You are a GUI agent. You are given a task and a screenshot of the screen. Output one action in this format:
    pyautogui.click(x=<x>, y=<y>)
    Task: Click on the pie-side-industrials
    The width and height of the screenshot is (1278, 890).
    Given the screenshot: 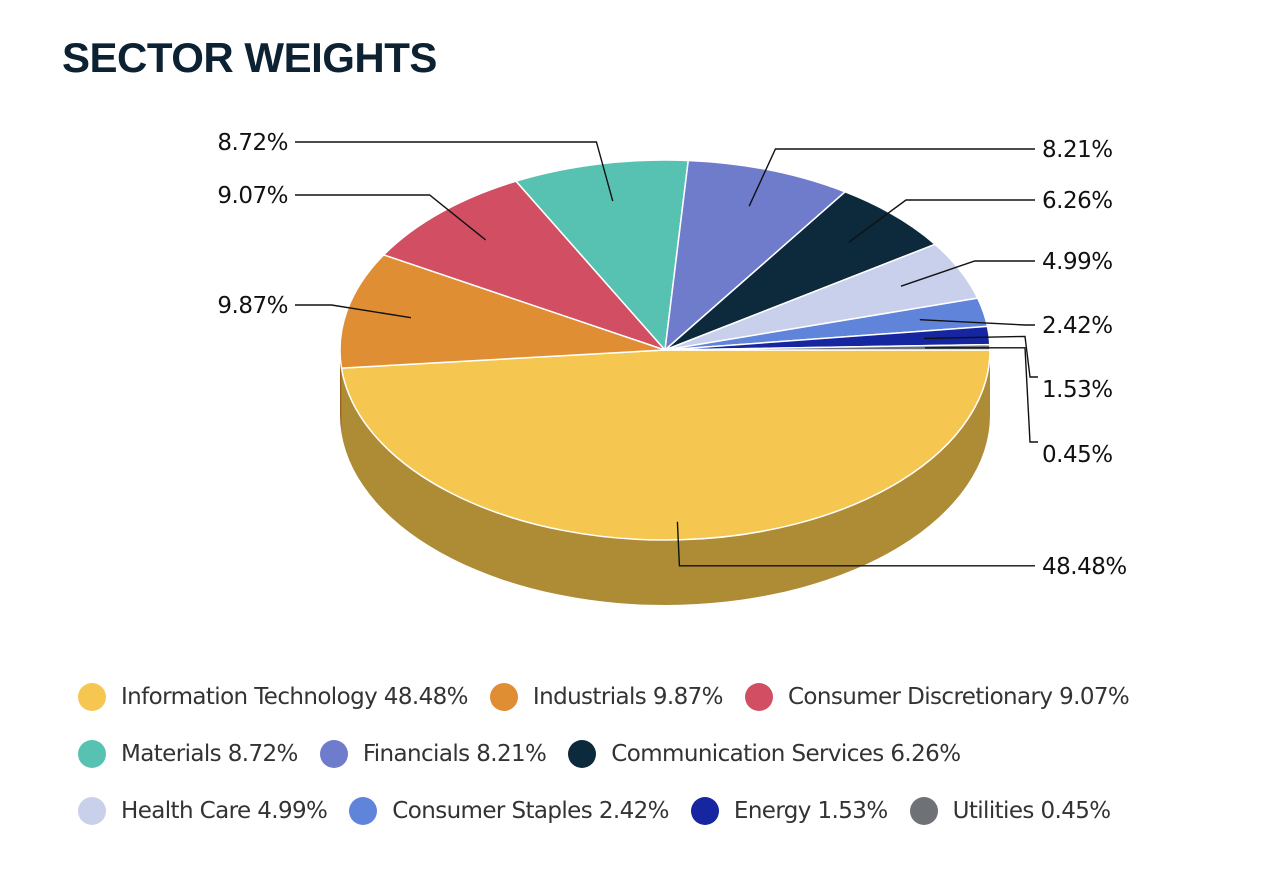 What is the action you would take?
    pyautogui.click(x=341, y=392)
    